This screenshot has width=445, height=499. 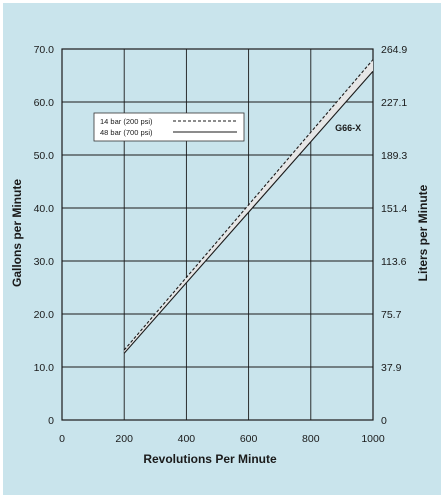 I want to click on y2-tick-label: 37.9, so click(x=391, y=368).